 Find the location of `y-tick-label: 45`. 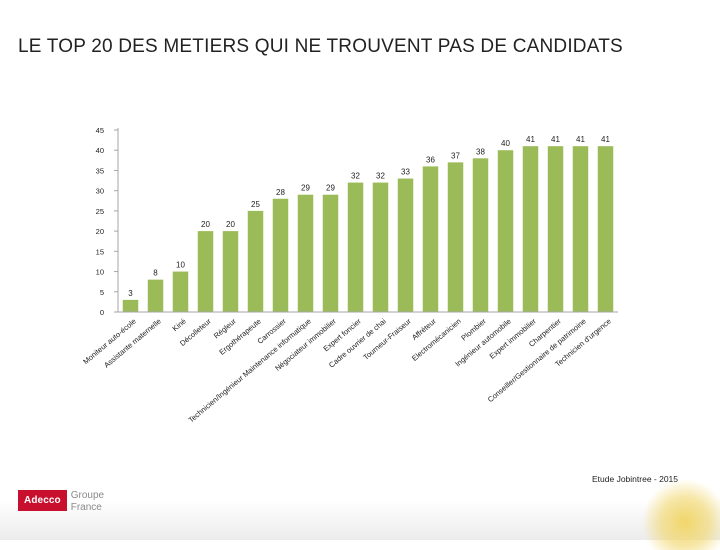

y-tick-label: 45 is located at coordinates (100, 130).